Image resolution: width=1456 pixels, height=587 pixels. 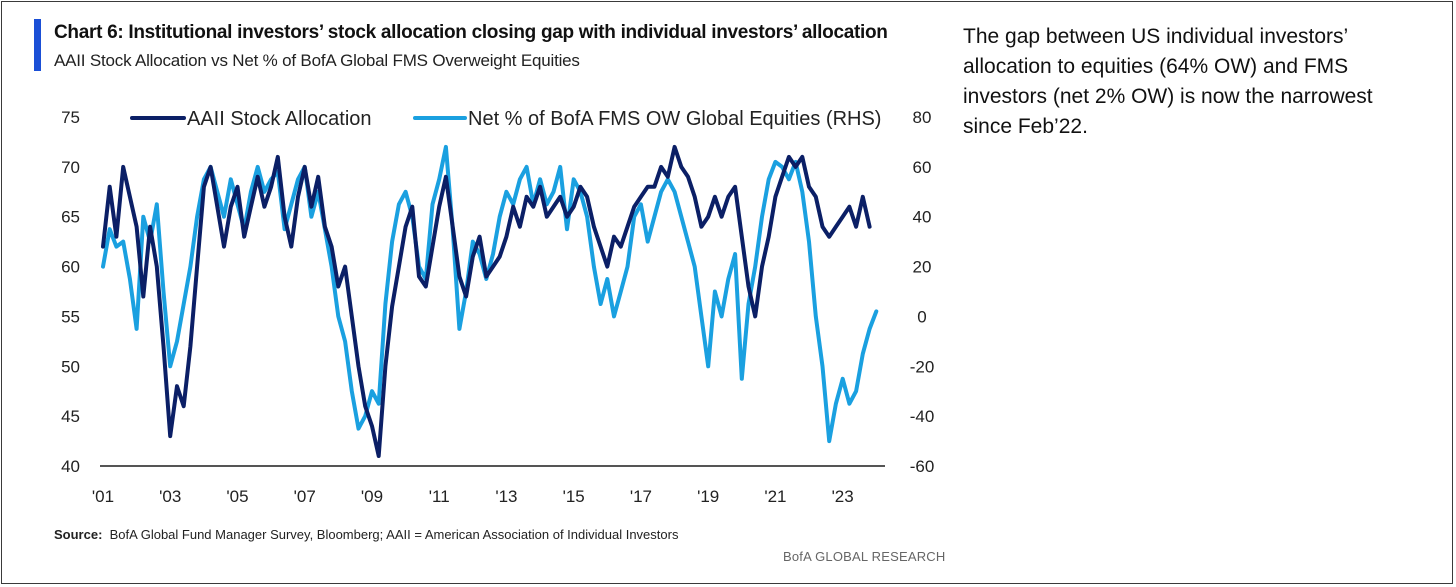 I want to click on y-right-tick-label: 0, so click(x=921, y=316).